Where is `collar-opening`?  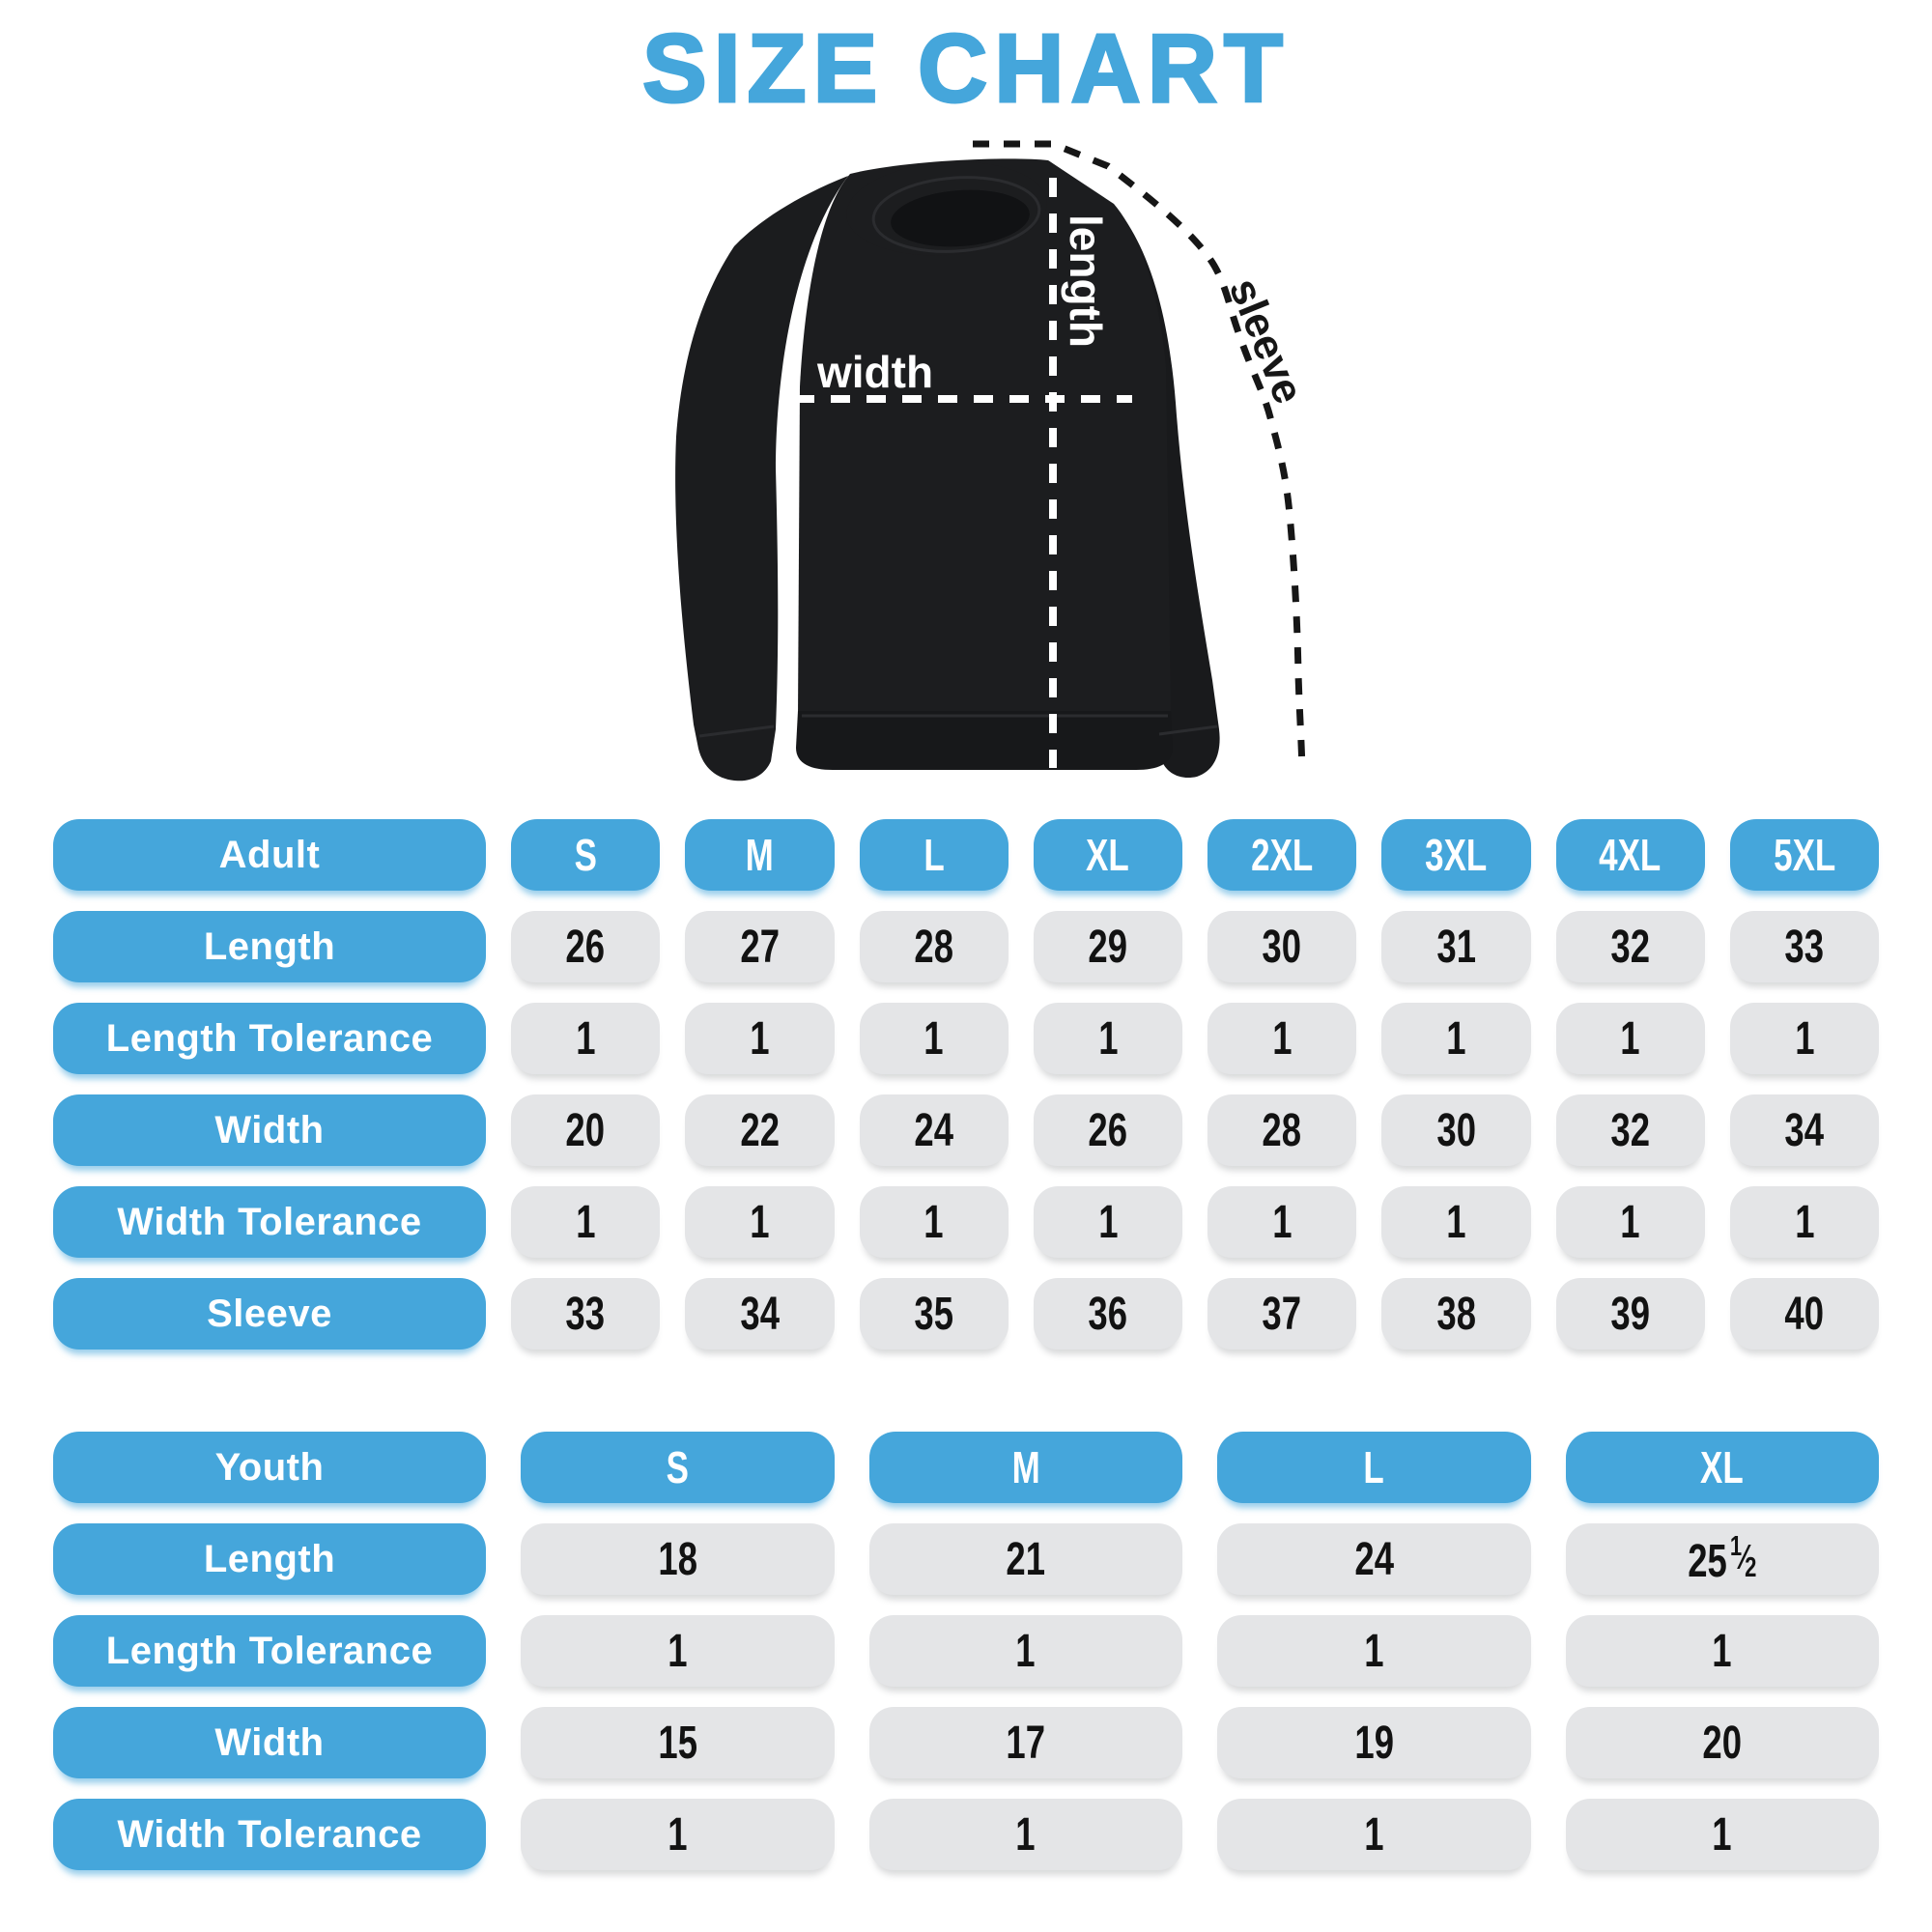
collar-opening is located at coordinates (960, 218).